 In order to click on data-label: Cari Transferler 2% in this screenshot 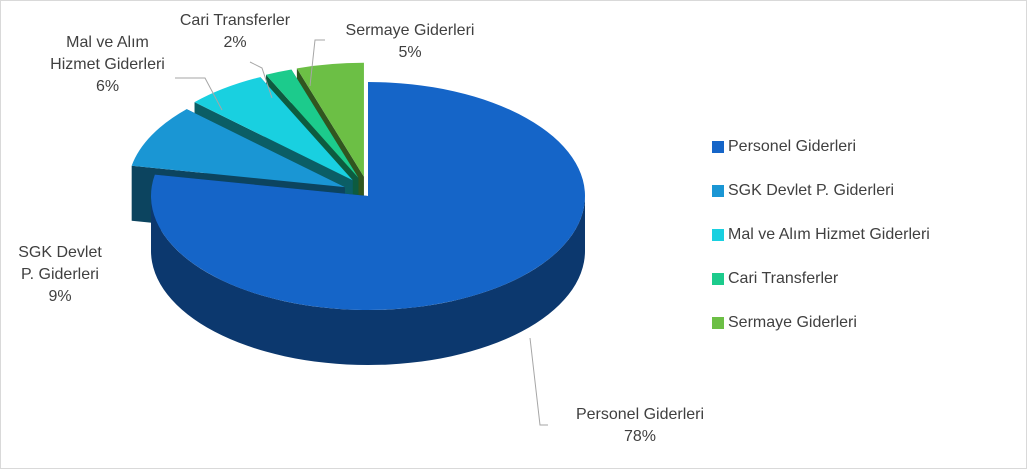, I will do `click(235, 32)`.